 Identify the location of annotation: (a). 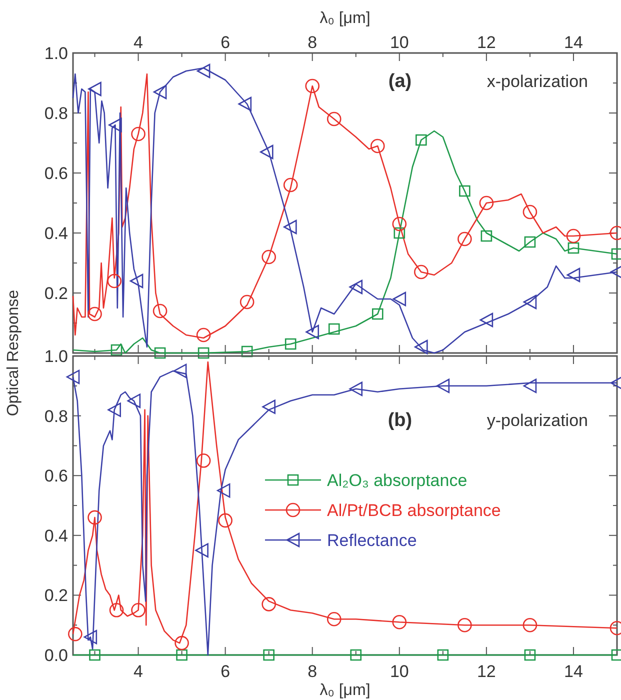
(400, 81).